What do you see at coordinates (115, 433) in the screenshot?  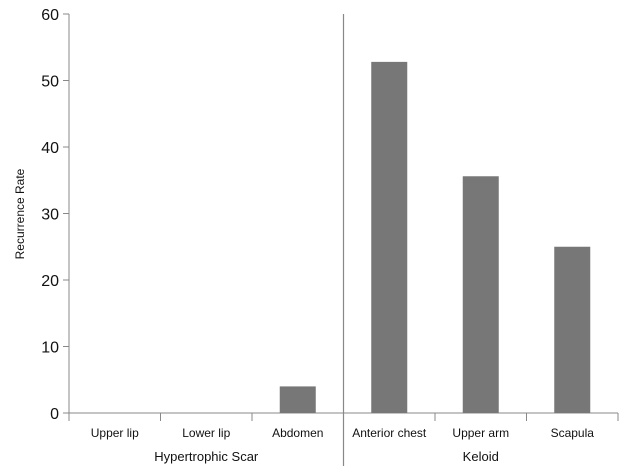 I see `x-tick-label: Upper lip` at bounding box center [115, 433].